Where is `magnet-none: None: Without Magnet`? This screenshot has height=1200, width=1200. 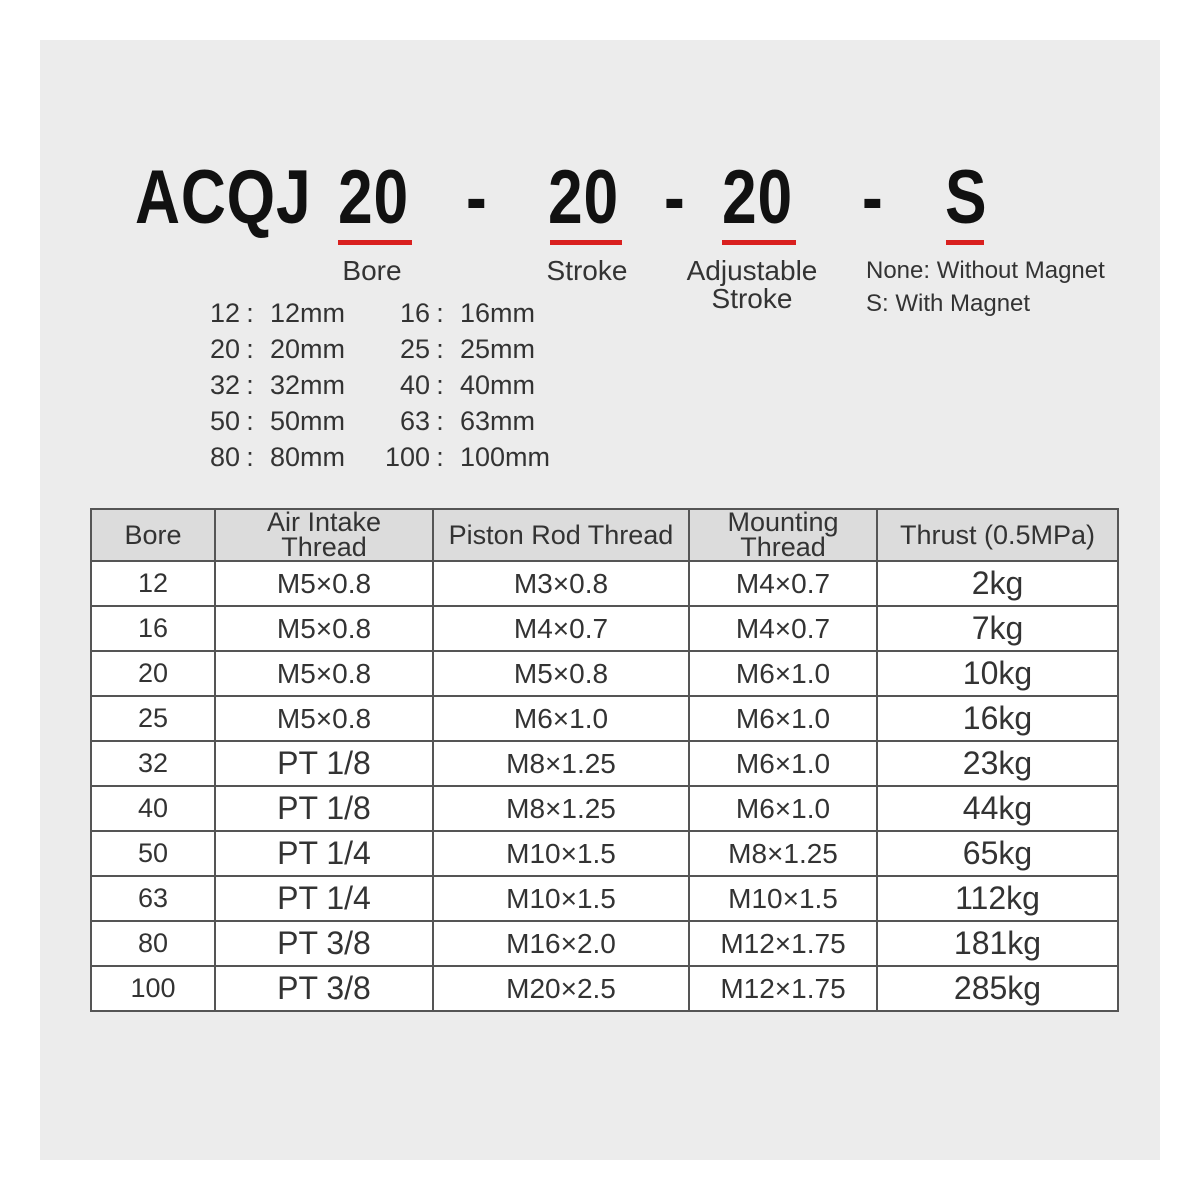 magnet-none: None: Without Magnet is located at coordinates (985, 270).